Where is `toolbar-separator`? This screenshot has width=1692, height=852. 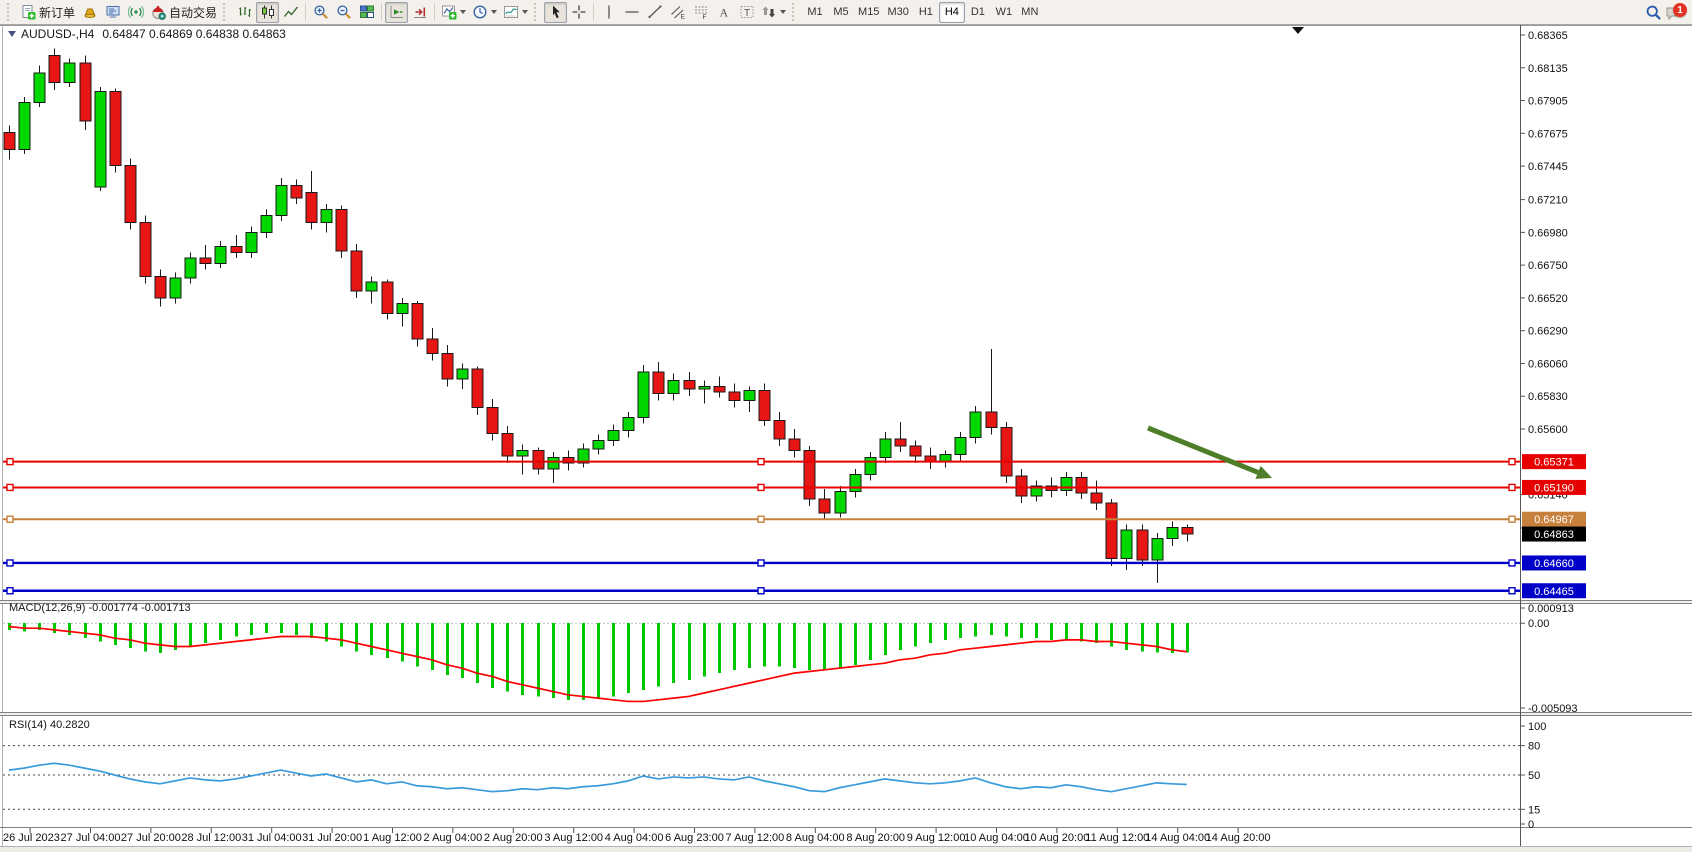
toolbar-separator is located at coordinates (306, 12).